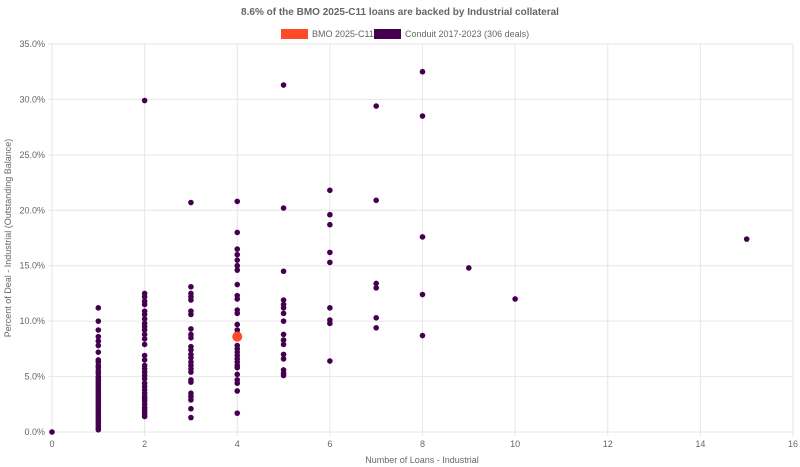 The image size is (800, 467). Describe the element at coordinates (32, 321) in the screenshot. I see `y-tick-label: 10.0%` at that location.